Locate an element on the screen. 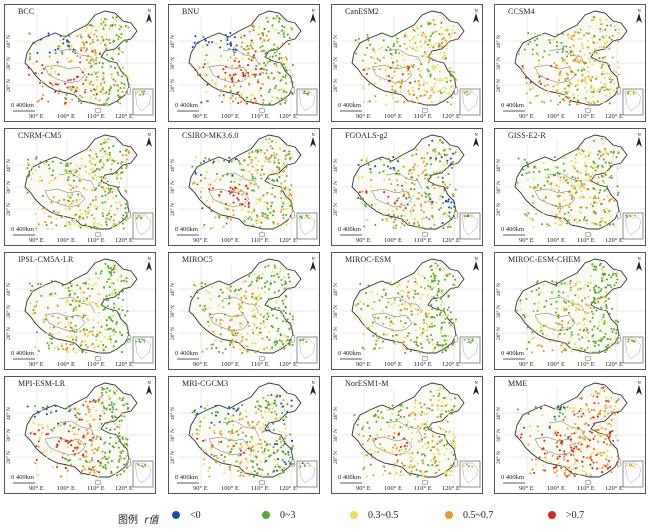 The width and height of the screenshot is (650, 531). inset-station-dot is located at coordinates (140, 94).